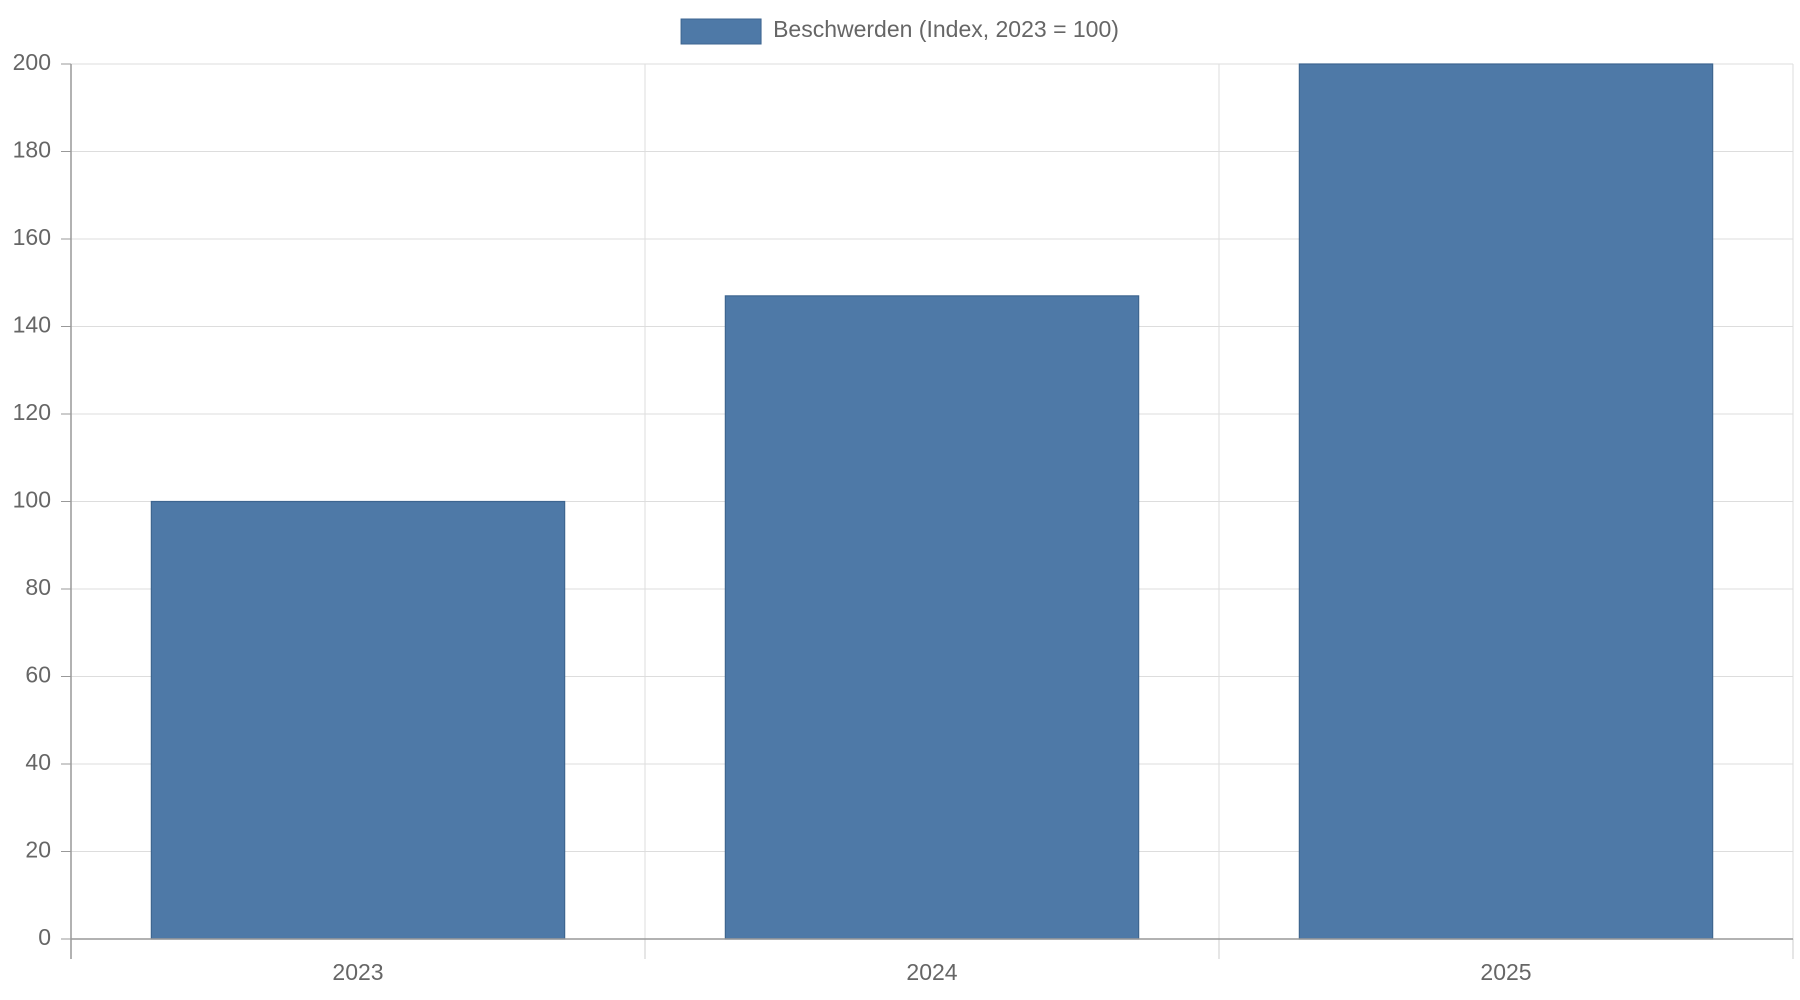 This screenshot has width=1800, height=1000. What do you see at coordinates (32, 500) in the screenshot?
I see `y-tick-label: 100` at bounding box center [32, 500].